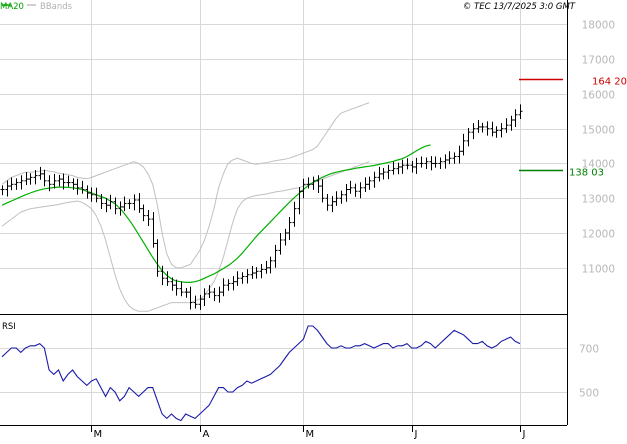 Image resolution: width=627 pixels, height=444 pixels. Describe the element at coordinates (598, 235) in the screenshot. I see `price-ytick-label: 12000` at that location.